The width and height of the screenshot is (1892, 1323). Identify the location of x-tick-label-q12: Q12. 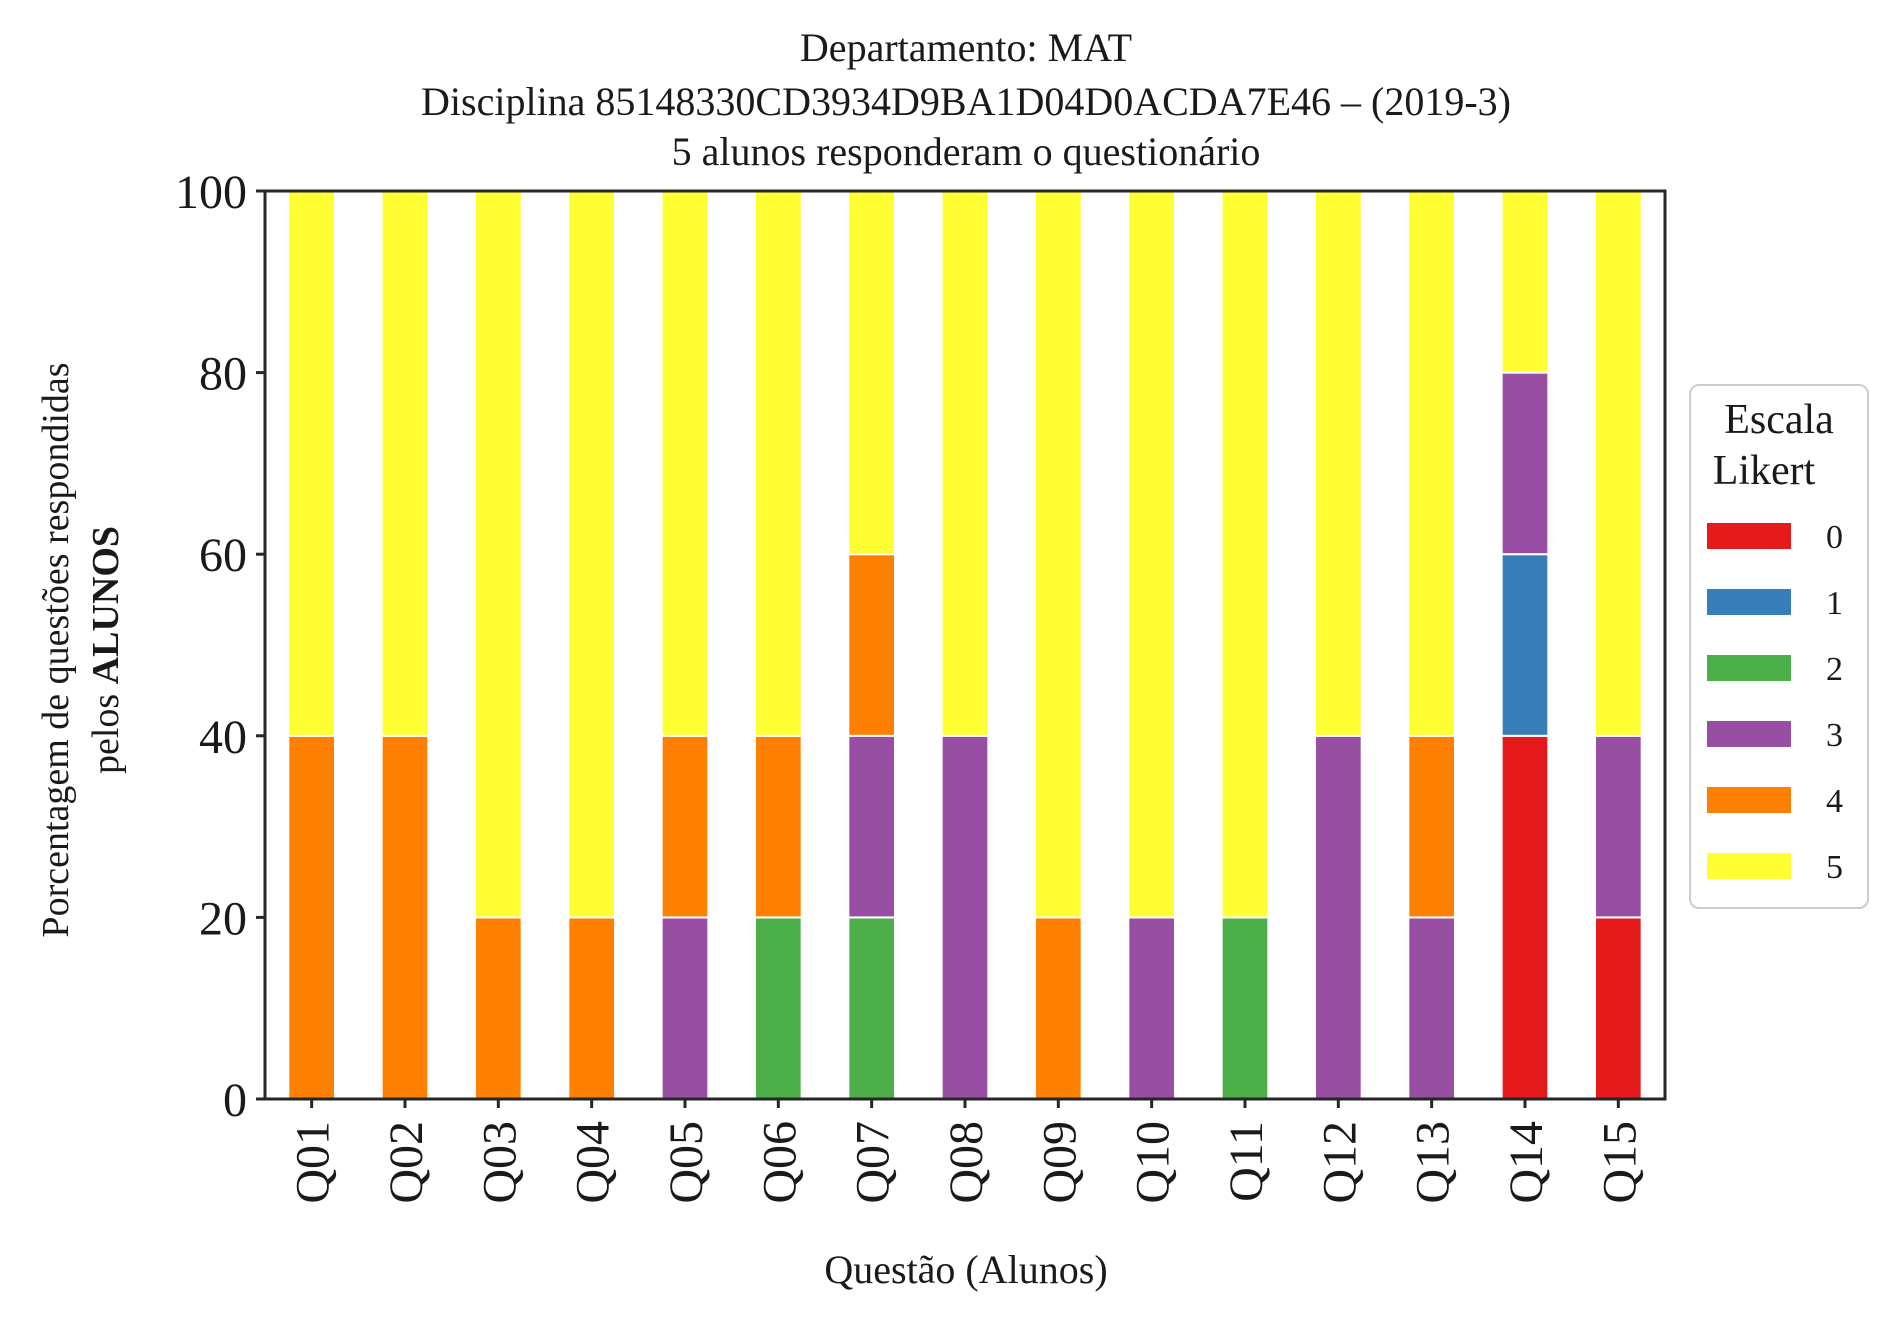
(1339, 1162).